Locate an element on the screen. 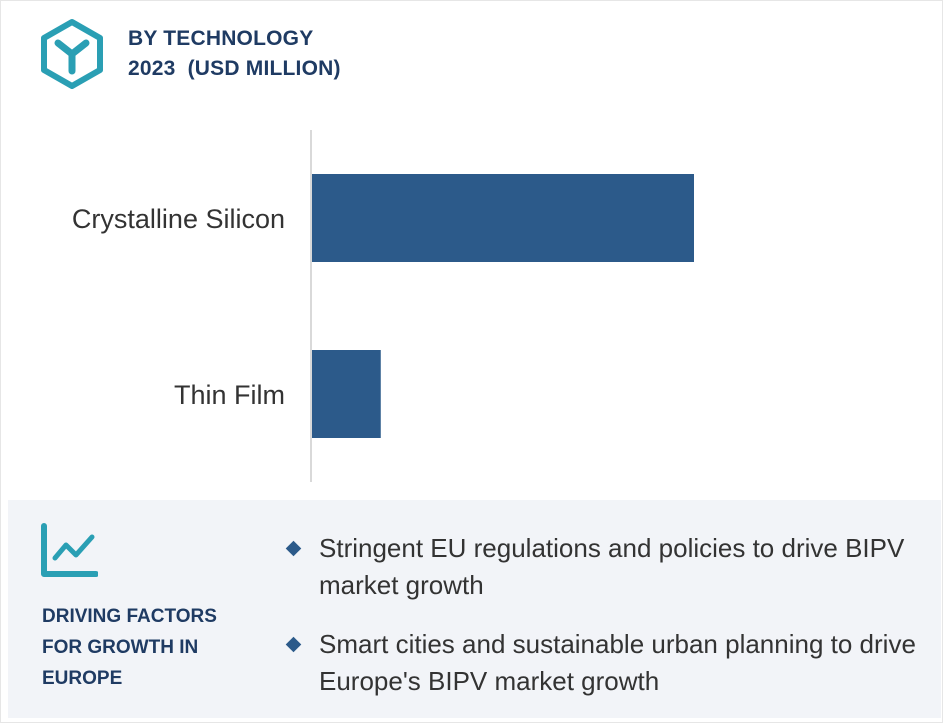  header-title: BY TECHNOLOGY is located at coordinates (221, 38).